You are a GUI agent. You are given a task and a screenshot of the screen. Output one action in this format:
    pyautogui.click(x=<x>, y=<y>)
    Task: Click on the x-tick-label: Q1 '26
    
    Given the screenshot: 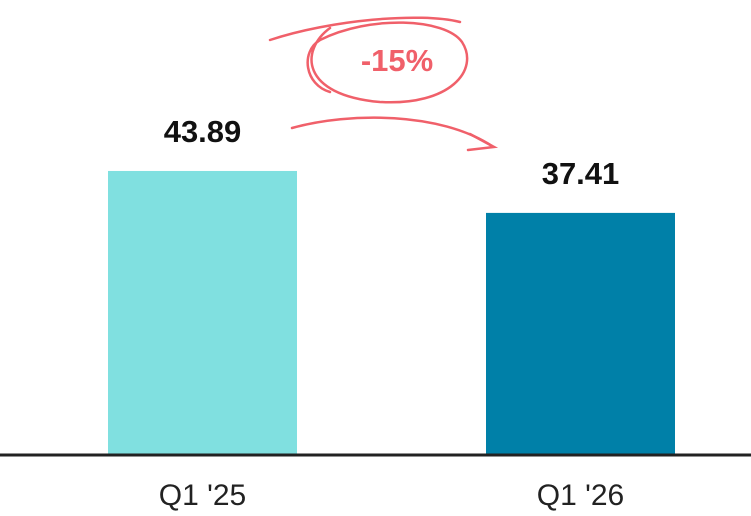 What is the action you would take?
    pyautogui.click(x=580, y=495)
    